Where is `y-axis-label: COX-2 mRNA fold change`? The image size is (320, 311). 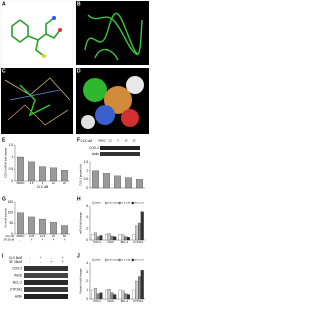
y-axis-label: COX-2 mRNA fold change is located at coordinates (6, 162).